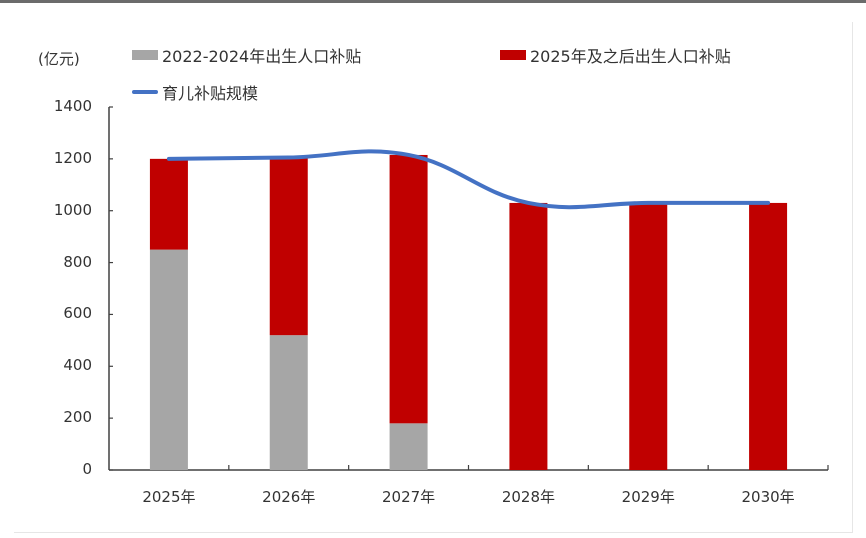 This screenshot has width=866, height=538. What do you see at coordinates (648, 497) in the screenshot?
I see `x-tick-label: 2029年` at bounding box center [648, 497].